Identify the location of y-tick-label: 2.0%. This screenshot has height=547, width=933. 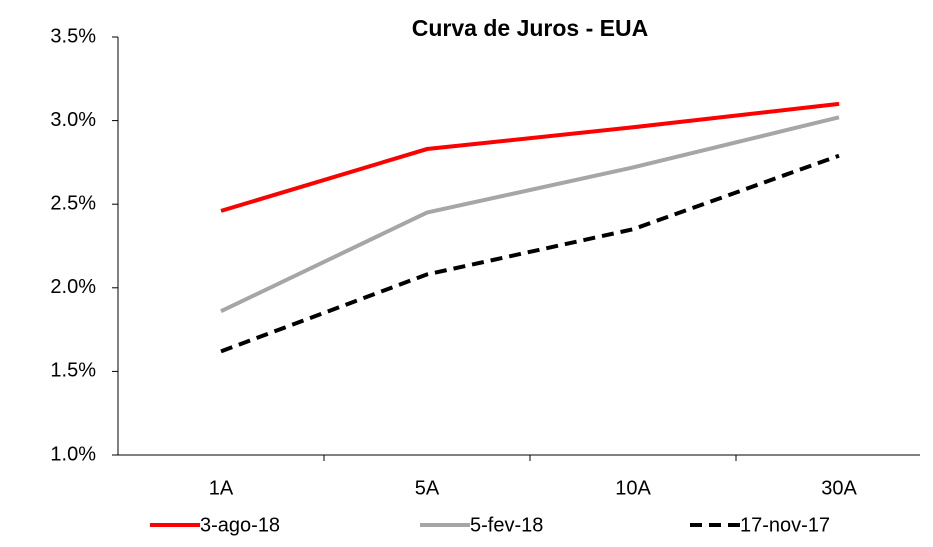
(73, 287).